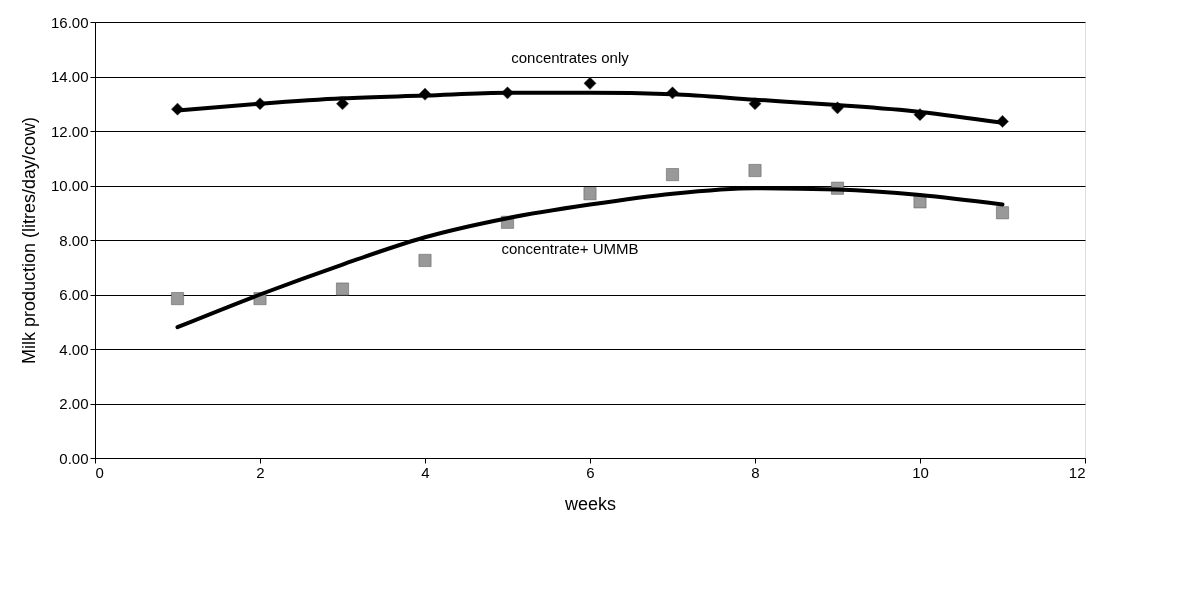  Describe the element at coordinates (920, 472) in the screenshot. I see `x-tick-label: 10` at that location.